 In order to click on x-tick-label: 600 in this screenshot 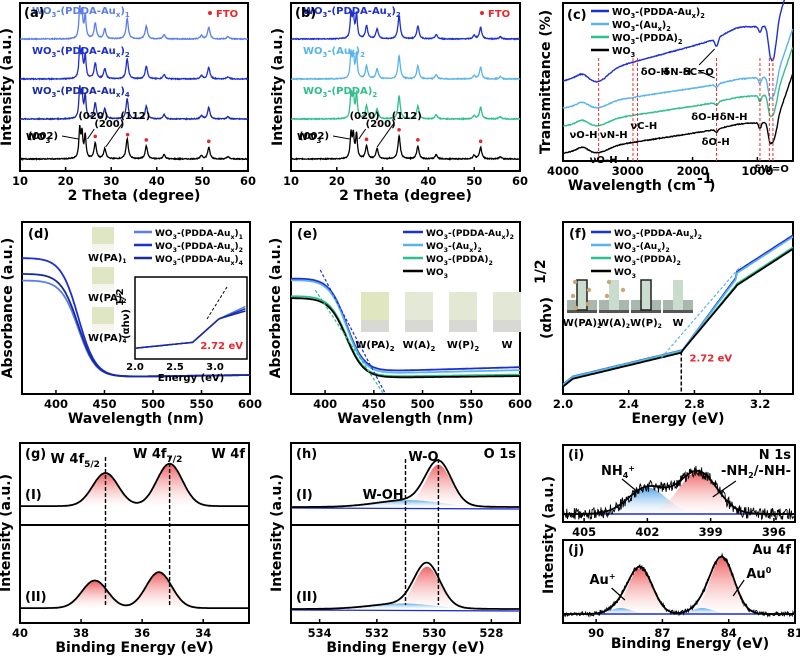, I will do `click(520, 404)`.